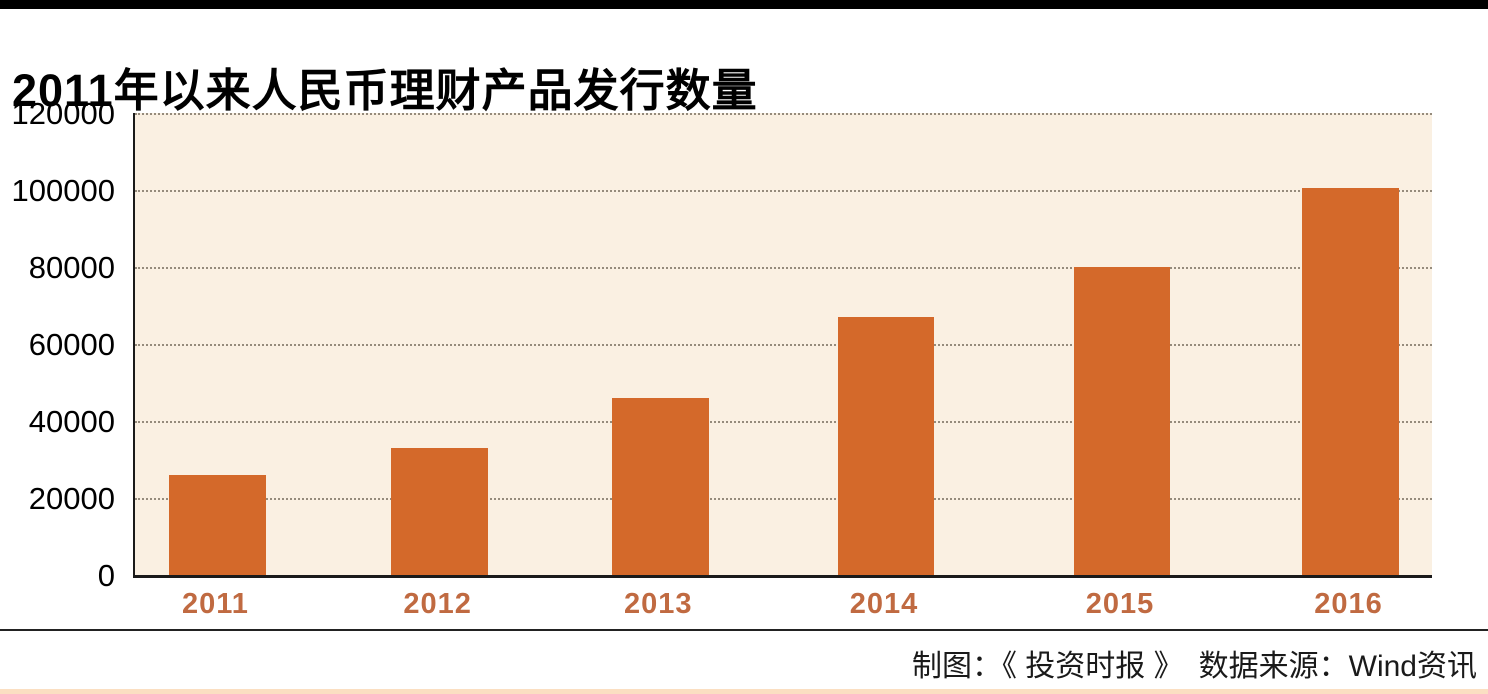  I want to click on y-tick-label-60000: 60000, so click(71, 344).